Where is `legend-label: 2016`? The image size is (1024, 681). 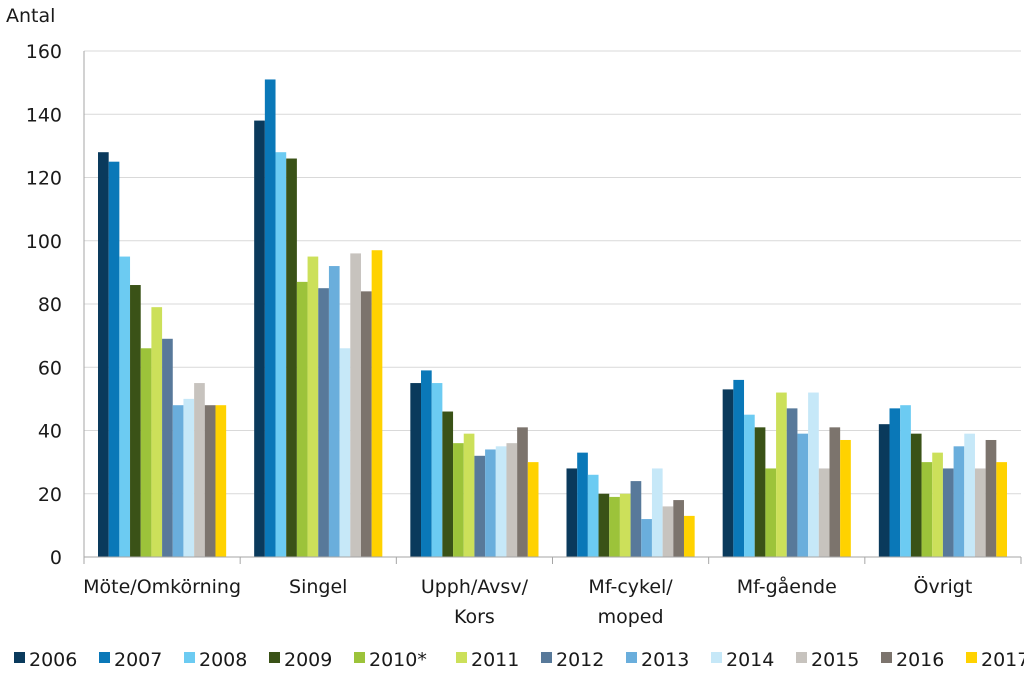 legend-label: 2016 is located at coordinates (920, 660).